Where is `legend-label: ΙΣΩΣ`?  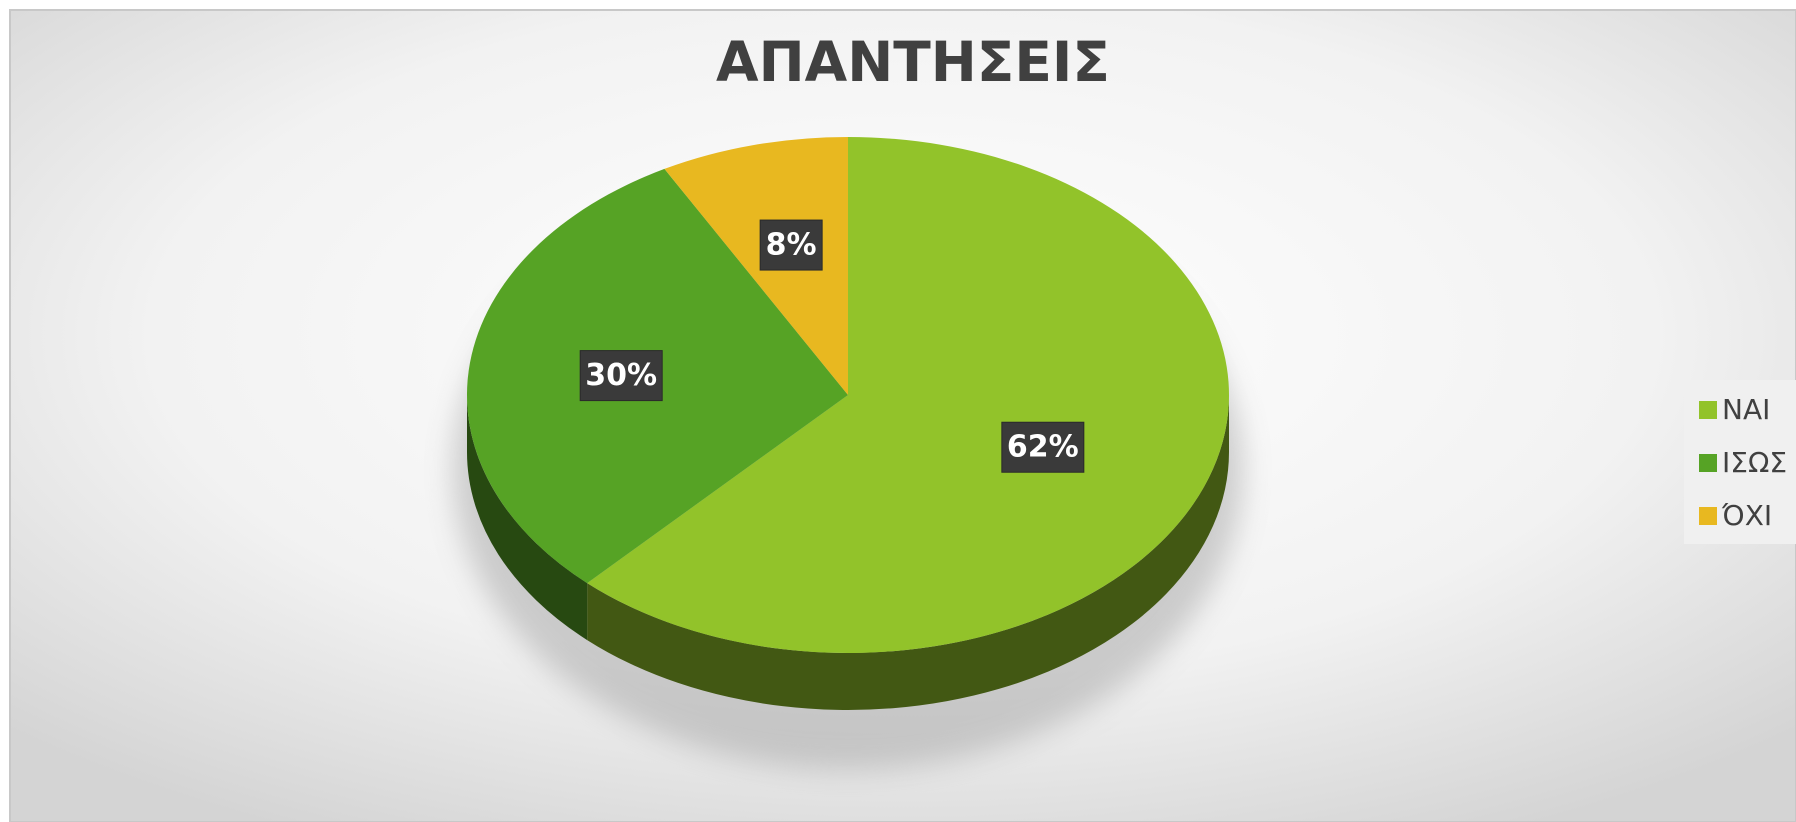 legend-label: ΙΣΩΣ is located at coordinates (1754, 462).